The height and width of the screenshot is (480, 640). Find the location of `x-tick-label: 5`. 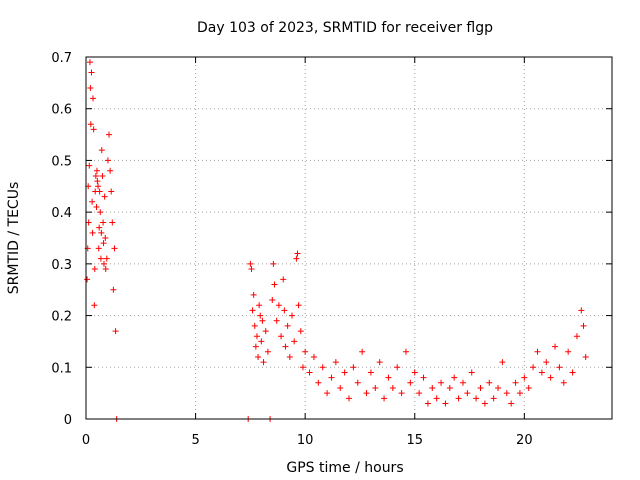

x-tick-label: 5 is located at coordinates (195, 440).